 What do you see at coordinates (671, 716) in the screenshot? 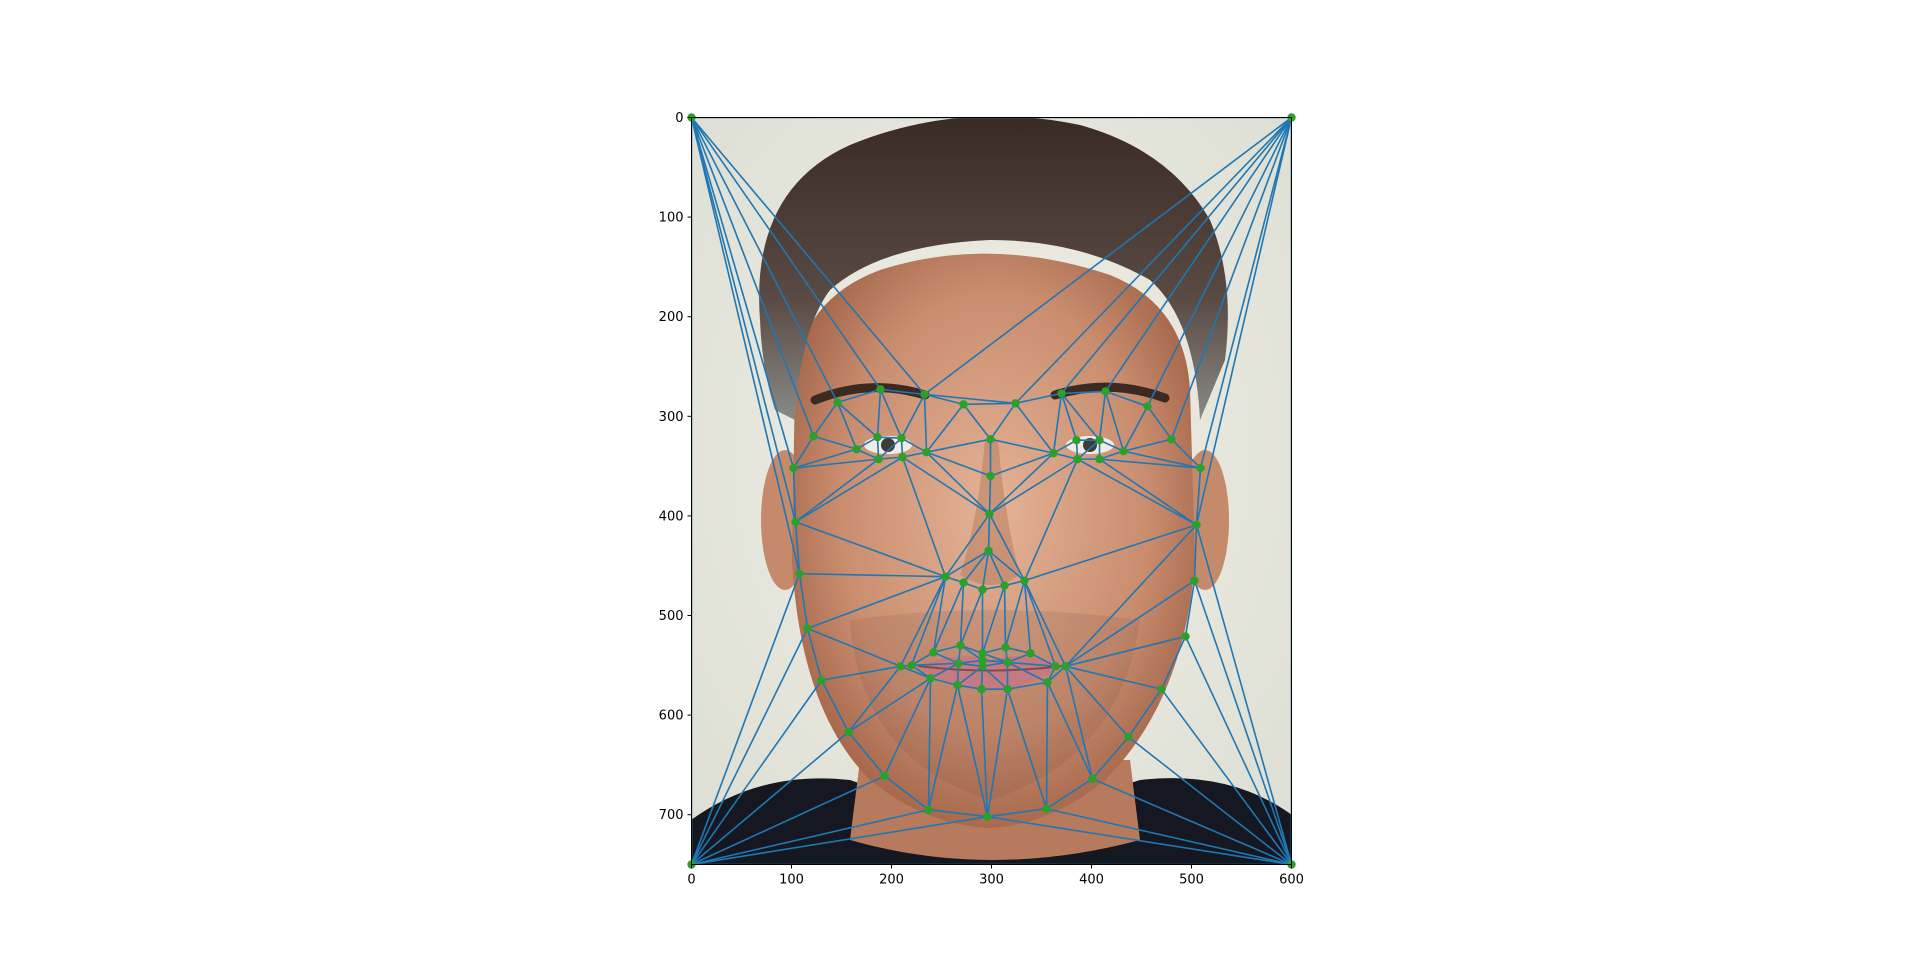
I see `y-tick-label: 600` at bounding box center [671, 716].